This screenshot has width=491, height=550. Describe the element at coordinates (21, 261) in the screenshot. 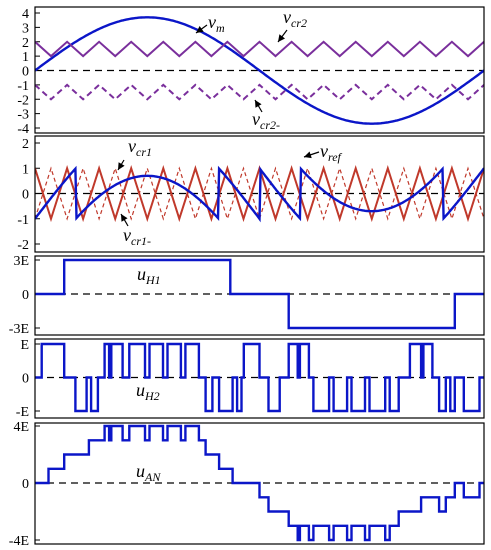

I see `y-tick-label: 3E` at that location.